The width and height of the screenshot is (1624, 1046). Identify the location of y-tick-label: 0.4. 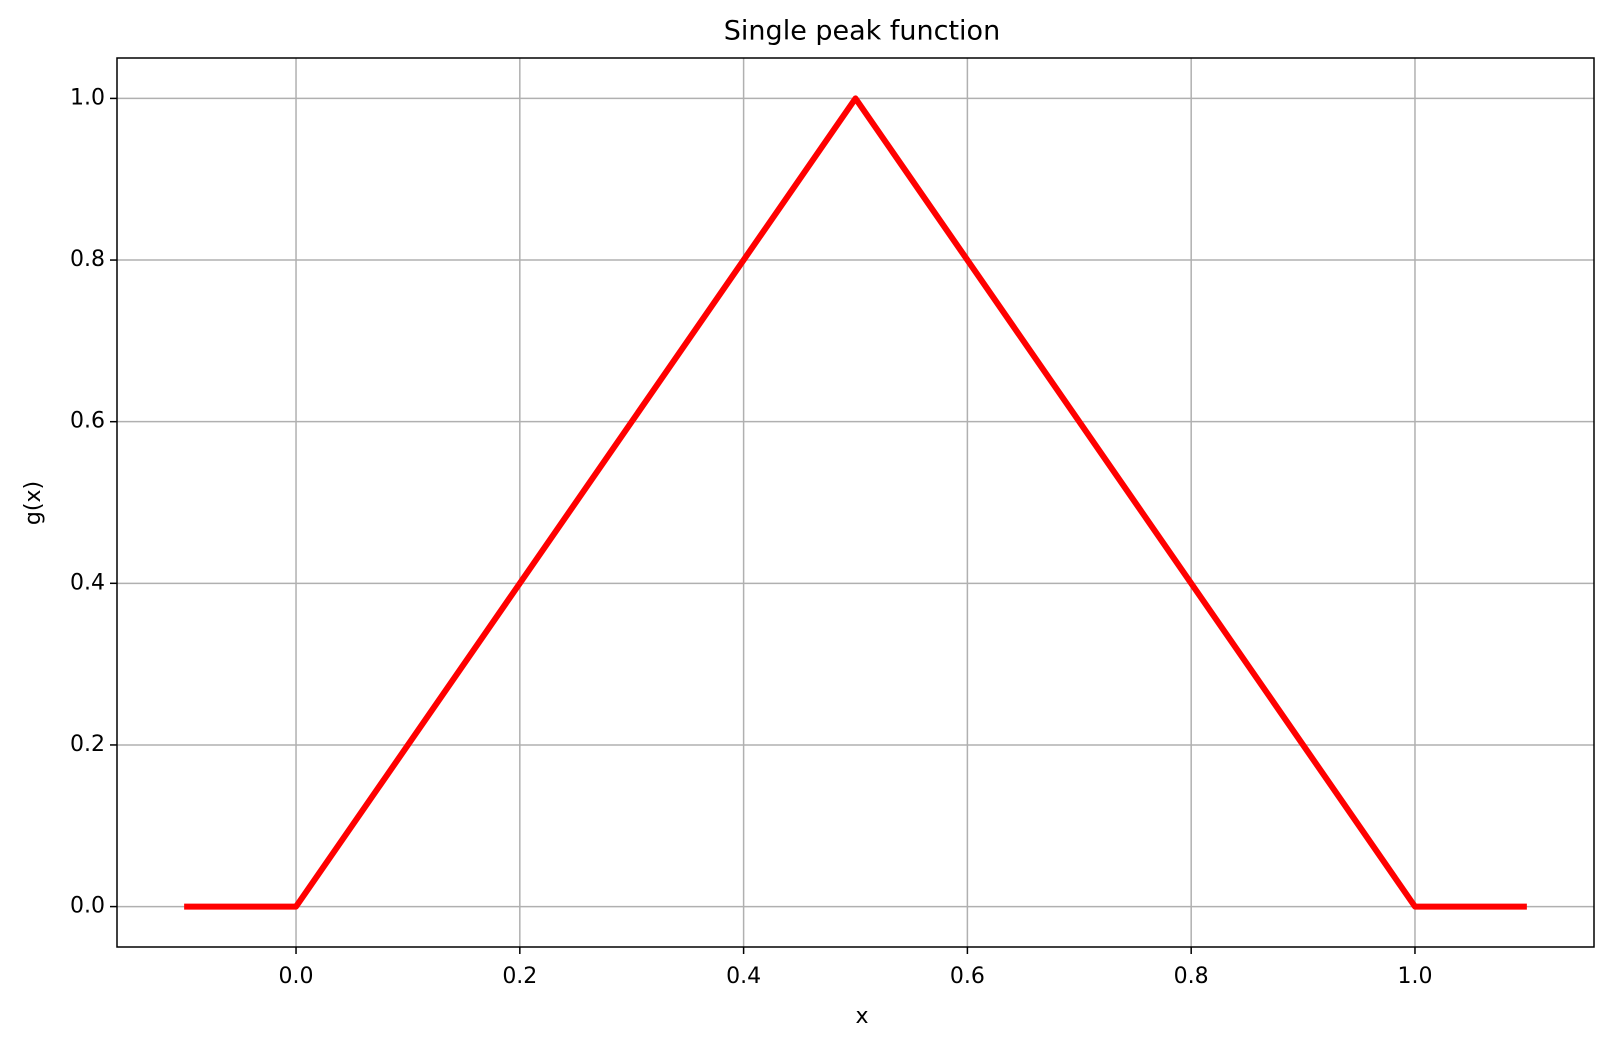
(87, 582).